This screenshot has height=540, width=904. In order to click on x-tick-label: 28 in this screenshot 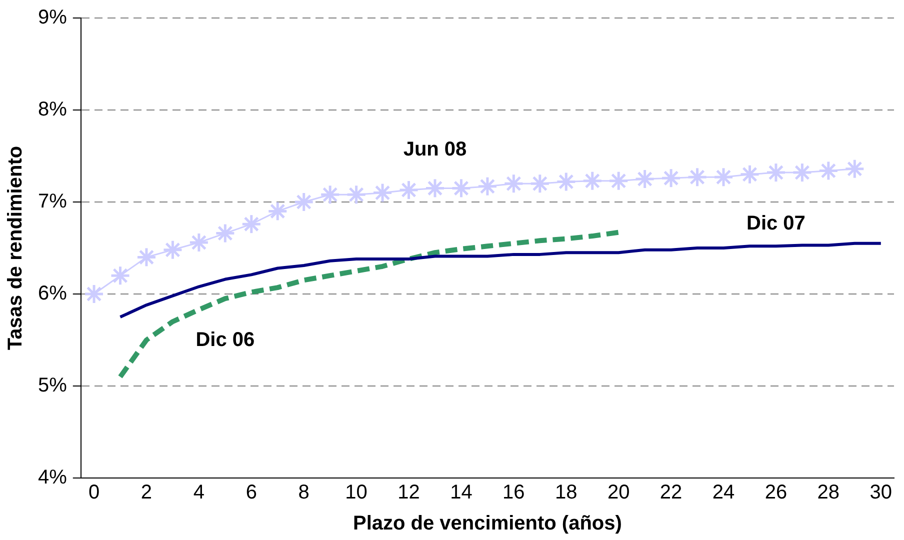, I will do `click(828, 493)`.